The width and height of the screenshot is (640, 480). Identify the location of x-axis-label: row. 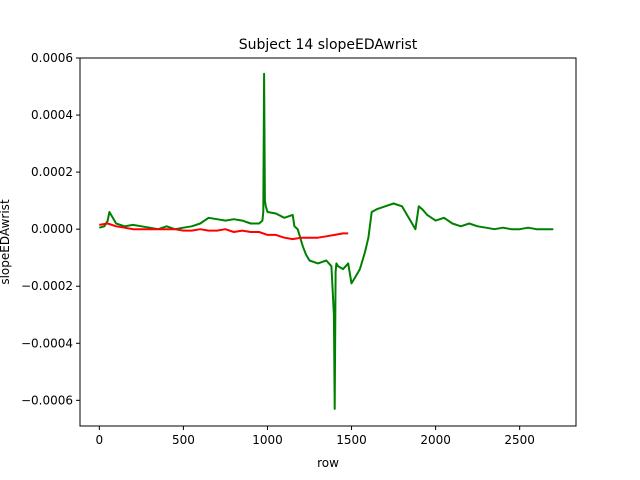
(328, 463).